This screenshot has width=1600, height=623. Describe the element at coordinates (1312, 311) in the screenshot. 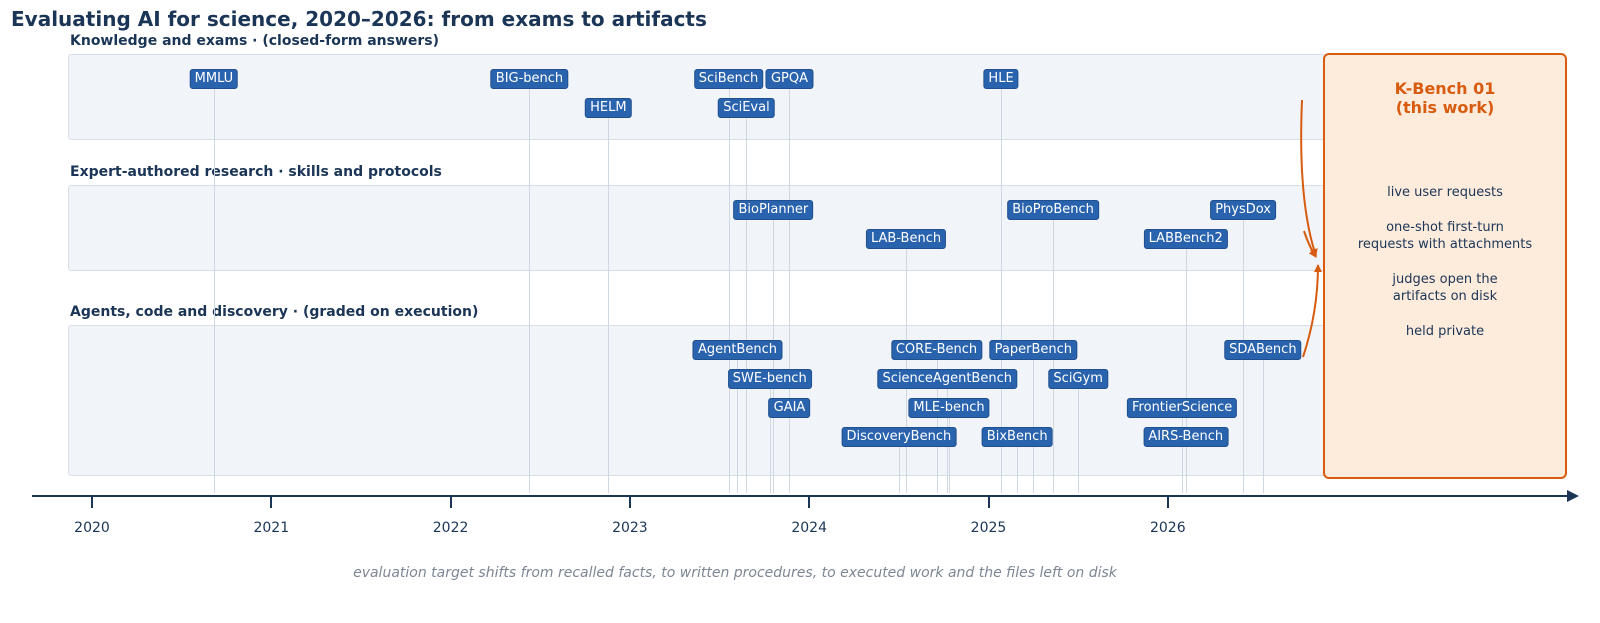

I see `arrow-from-agents` at that location.